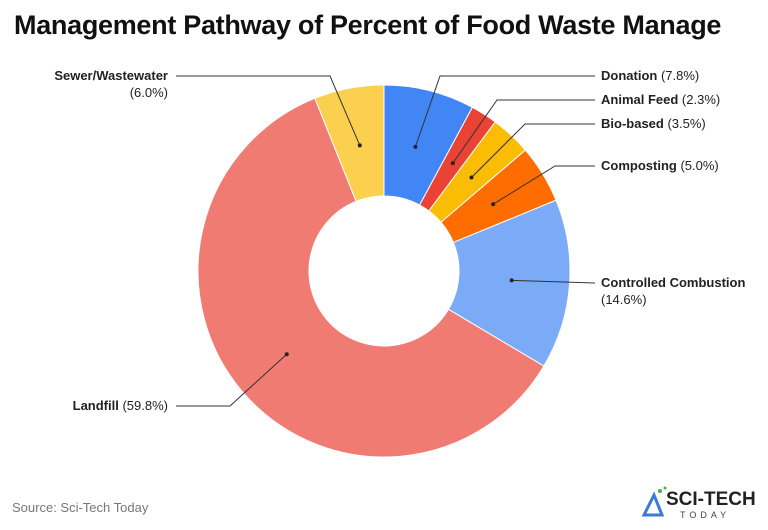 Image resolution: width=768 pixels, height=530 pixels. Describe the element at coordinates (553, 281) in the screenshot. I see `leader-line-controlled-combustion` at that location.